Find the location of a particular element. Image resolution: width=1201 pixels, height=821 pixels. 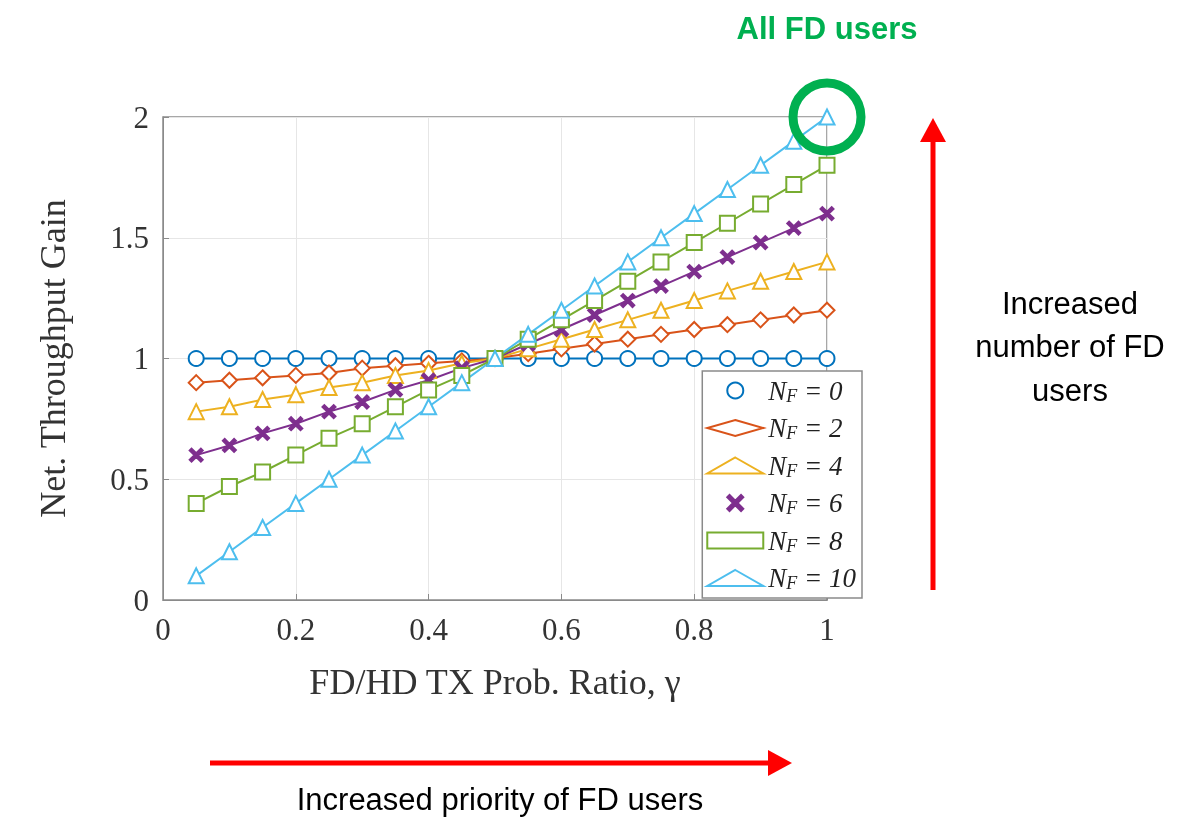

x-tick-label: 0.2 is located at coordinates (296, 629).